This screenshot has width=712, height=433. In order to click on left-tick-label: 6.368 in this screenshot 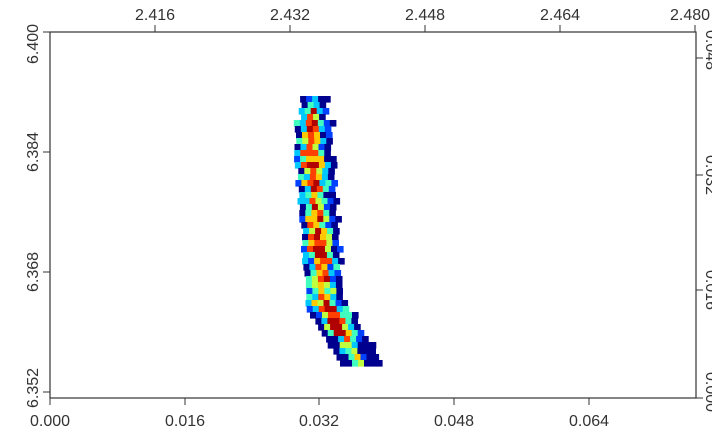, I will do `click(33, 272)`.